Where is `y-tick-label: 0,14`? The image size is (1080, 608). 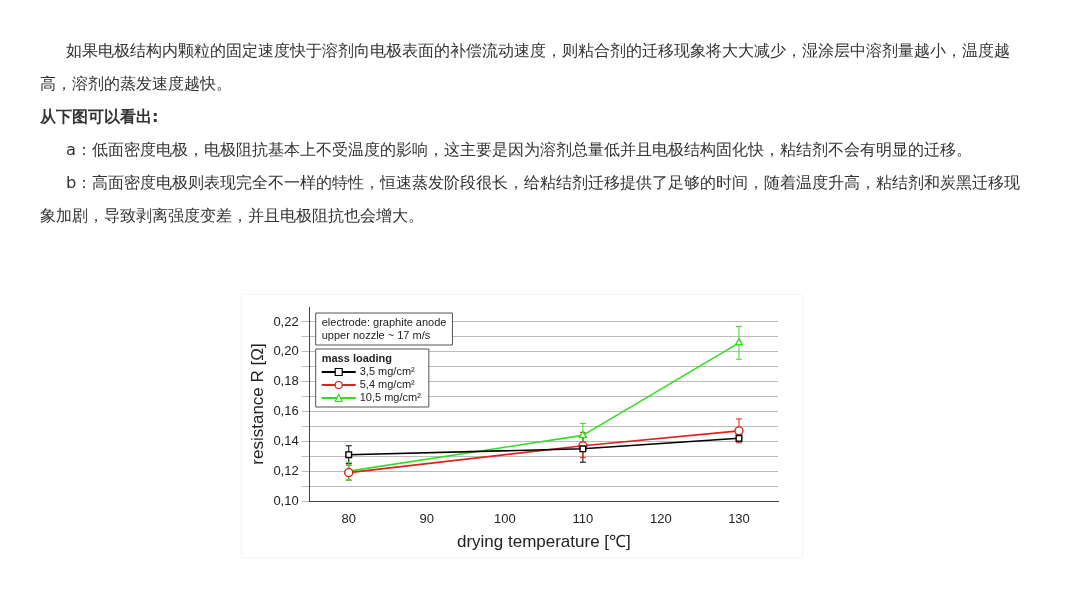
y-tick-label: 0,14 is located at coordinates (286, 440).